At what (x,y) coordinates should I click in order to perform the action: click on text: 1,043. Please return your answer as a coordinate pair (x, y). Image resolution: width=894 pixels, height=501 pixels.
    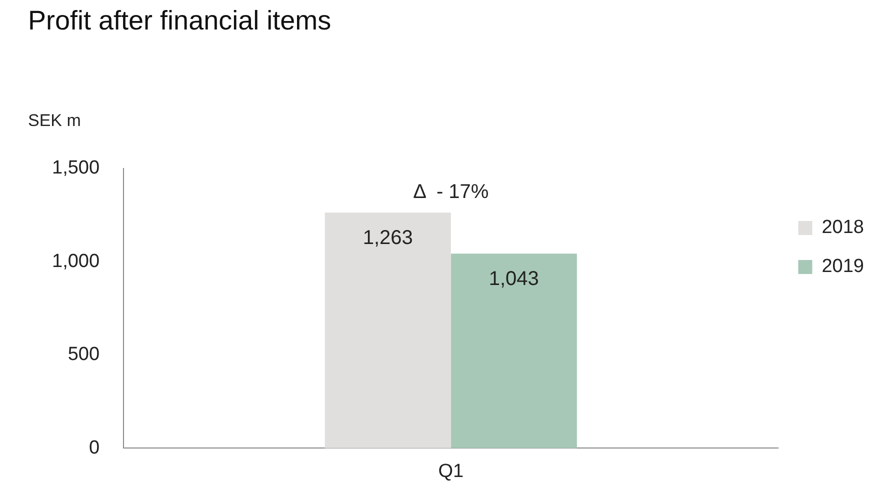
    Looking at the image, I should click on (513, 279).